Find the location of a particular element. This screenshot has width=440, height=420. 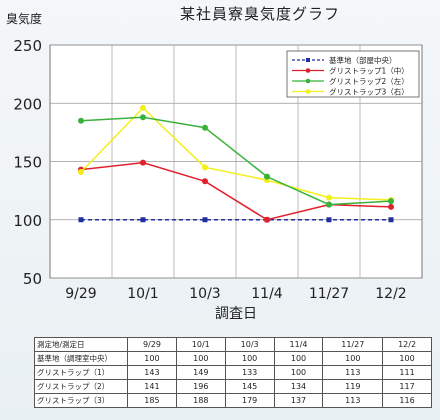

table-cell: 185 is located at coordinates (152, 400).